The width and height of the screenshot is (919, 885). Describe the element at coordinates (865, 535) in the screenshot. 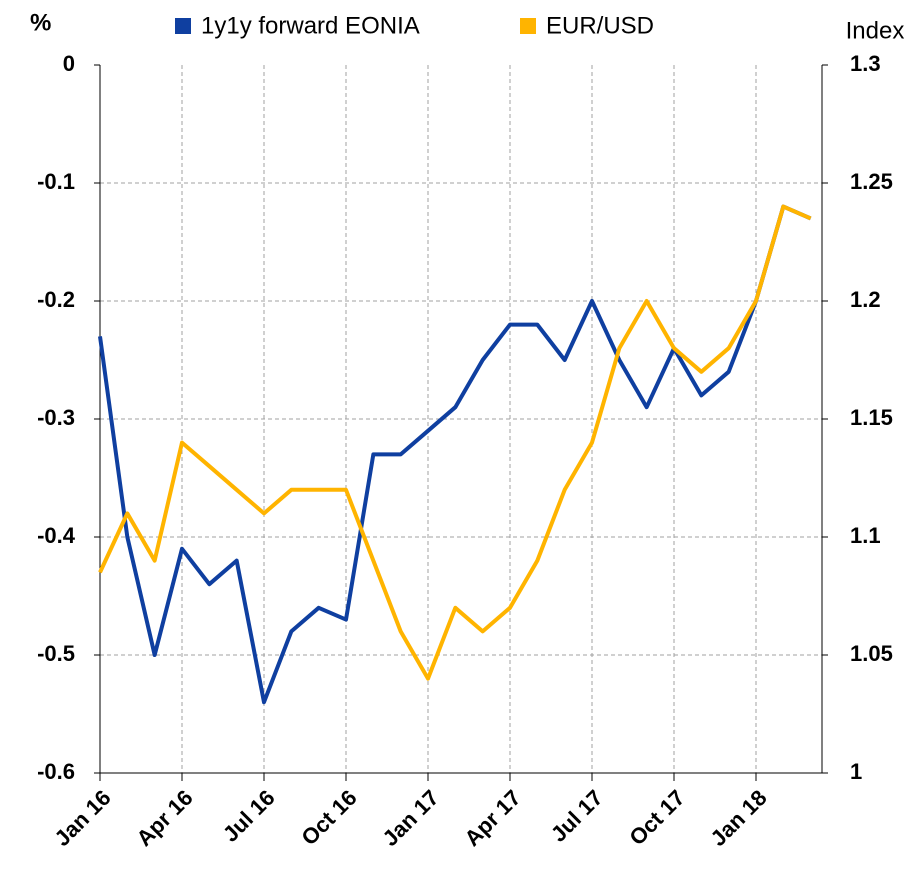

I see `y2-tick-label: 1.1` at that location.